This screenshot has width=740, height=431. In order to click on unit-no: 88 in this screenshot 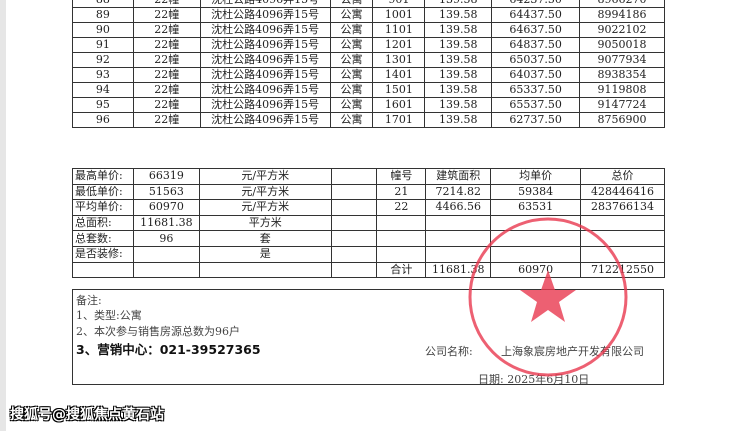, I will do `click(103, 4)`.